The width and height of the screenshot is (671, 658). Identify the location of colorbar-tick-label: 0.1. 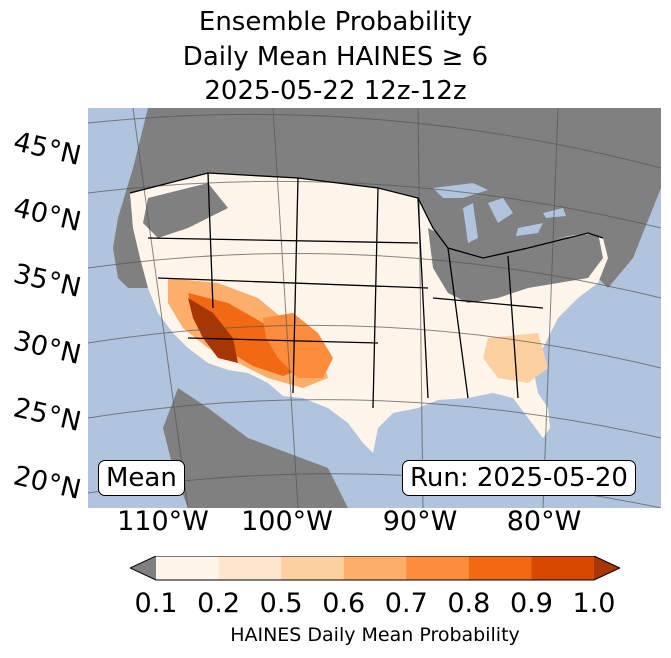
(156, 603).